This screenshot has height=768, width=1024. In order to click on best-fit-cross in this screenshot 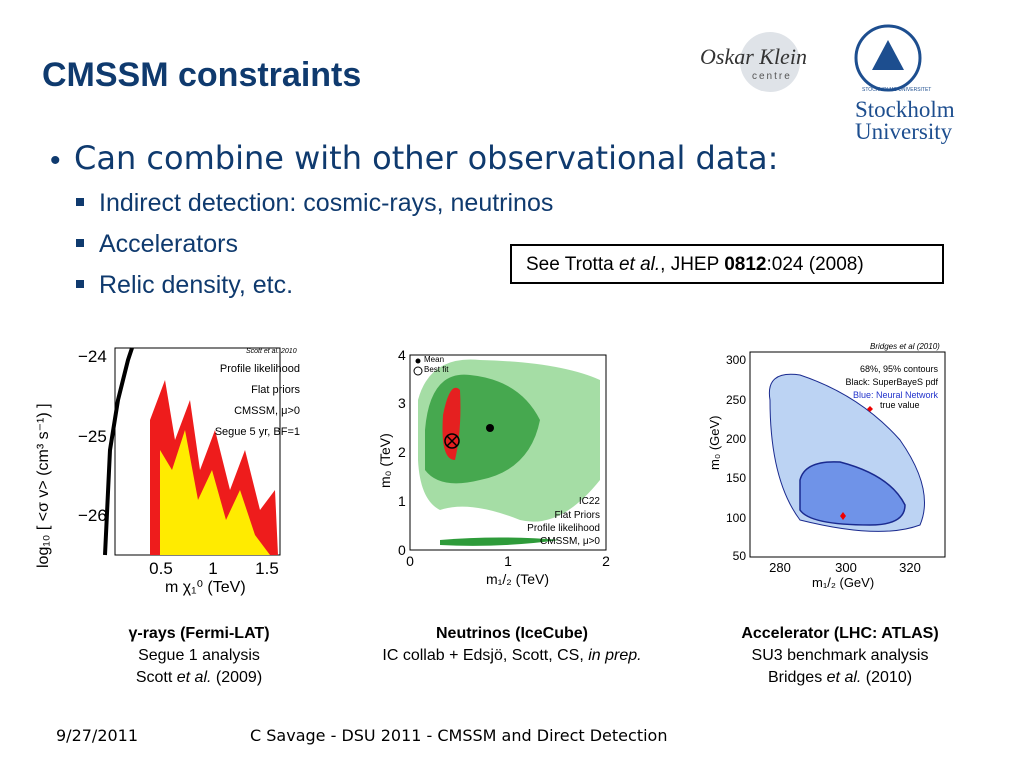, I will do `click(452, 441)`.